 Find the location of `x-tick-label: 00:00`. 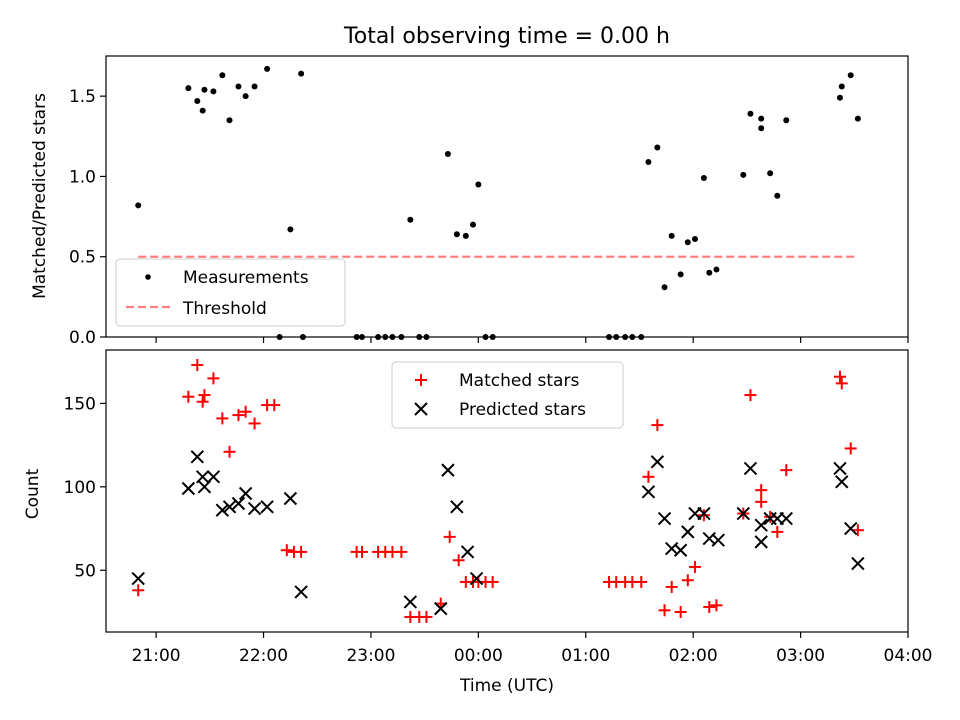

x-tick-label: 00:00 is located at coordinates (478, 656).